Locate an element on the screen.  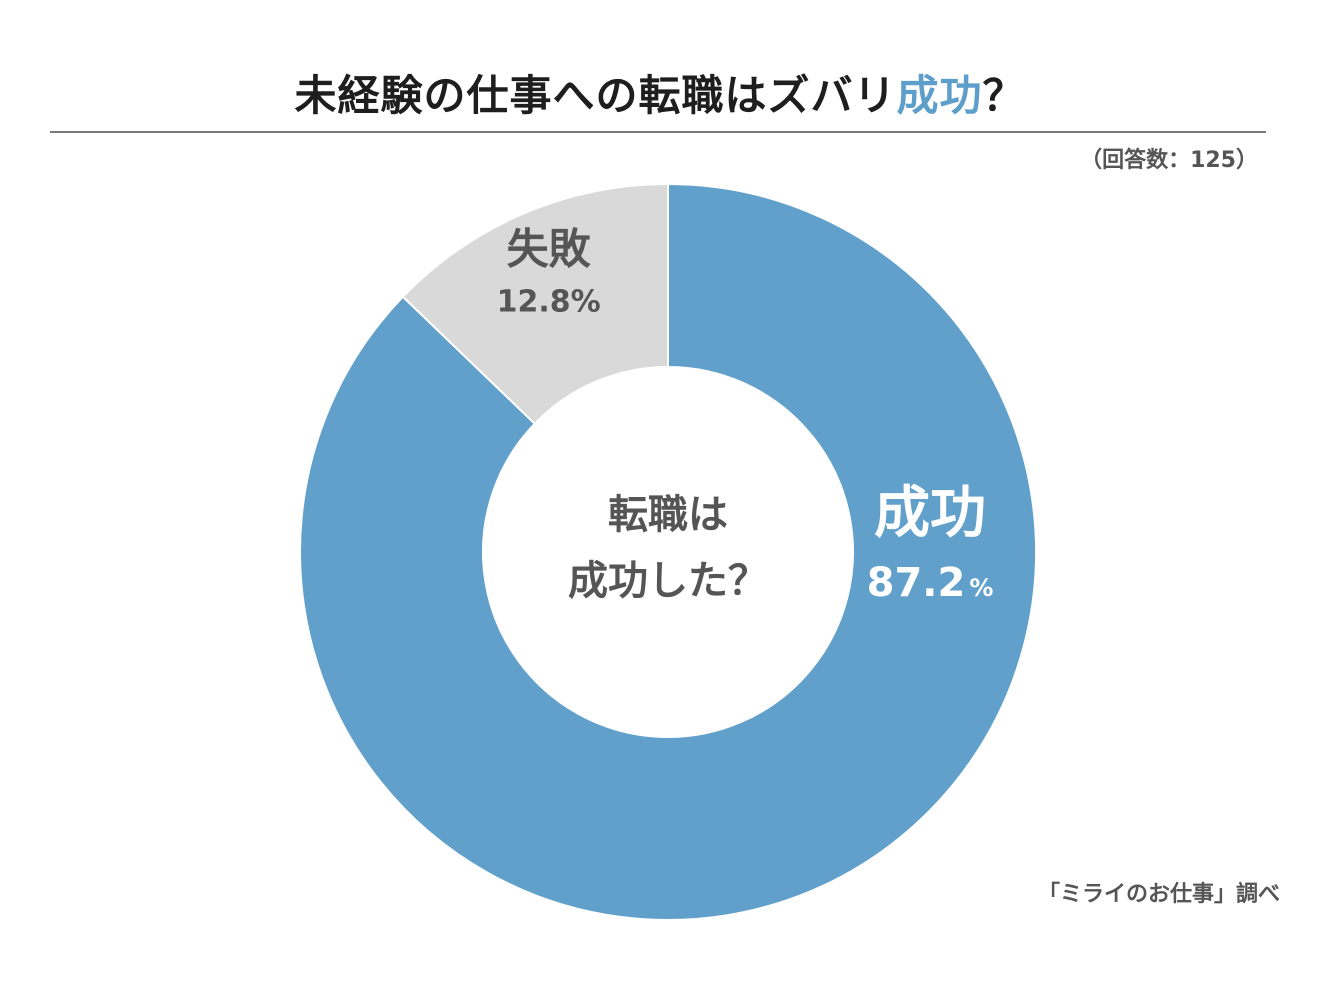
center-label-line2: 成功した？ is located at coordinates (668, 581).